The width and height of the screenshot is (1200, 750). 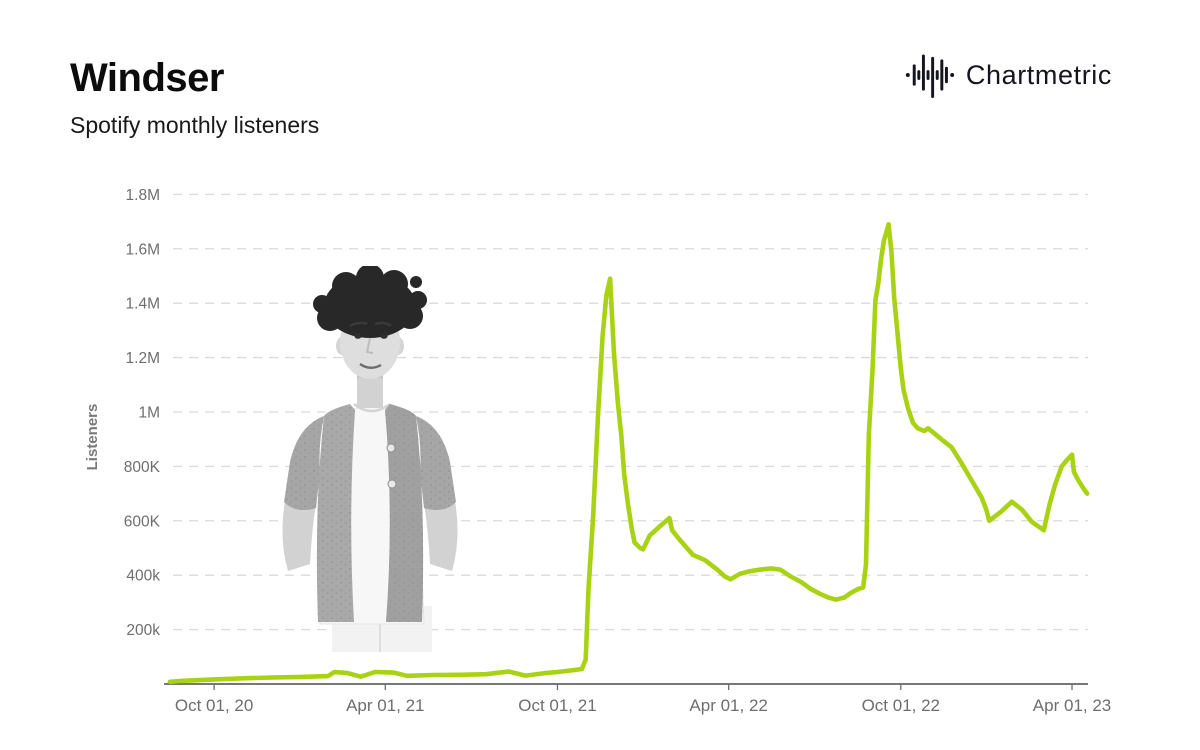 What do you see at coordinates (214, 705) in the screenshot?
I see `x-axis-tick-label: Oct 01, 20` at bounding box center [214, 705].